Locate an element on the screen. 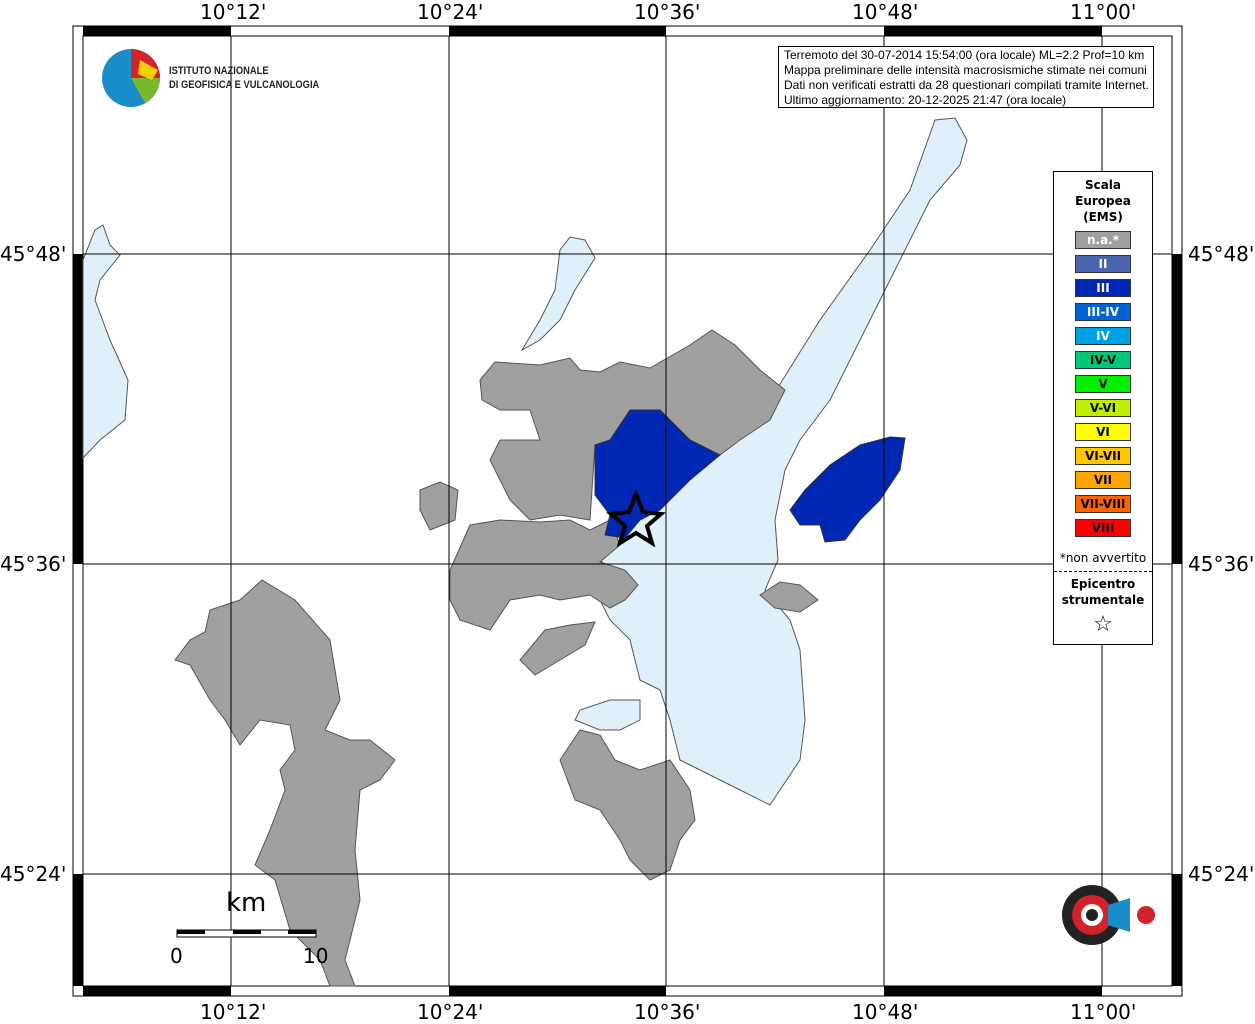 Image resolution: width=1255 pixels, height=1024 pixels. haisentito-logo-icon is located at coordinates (1108, 915).